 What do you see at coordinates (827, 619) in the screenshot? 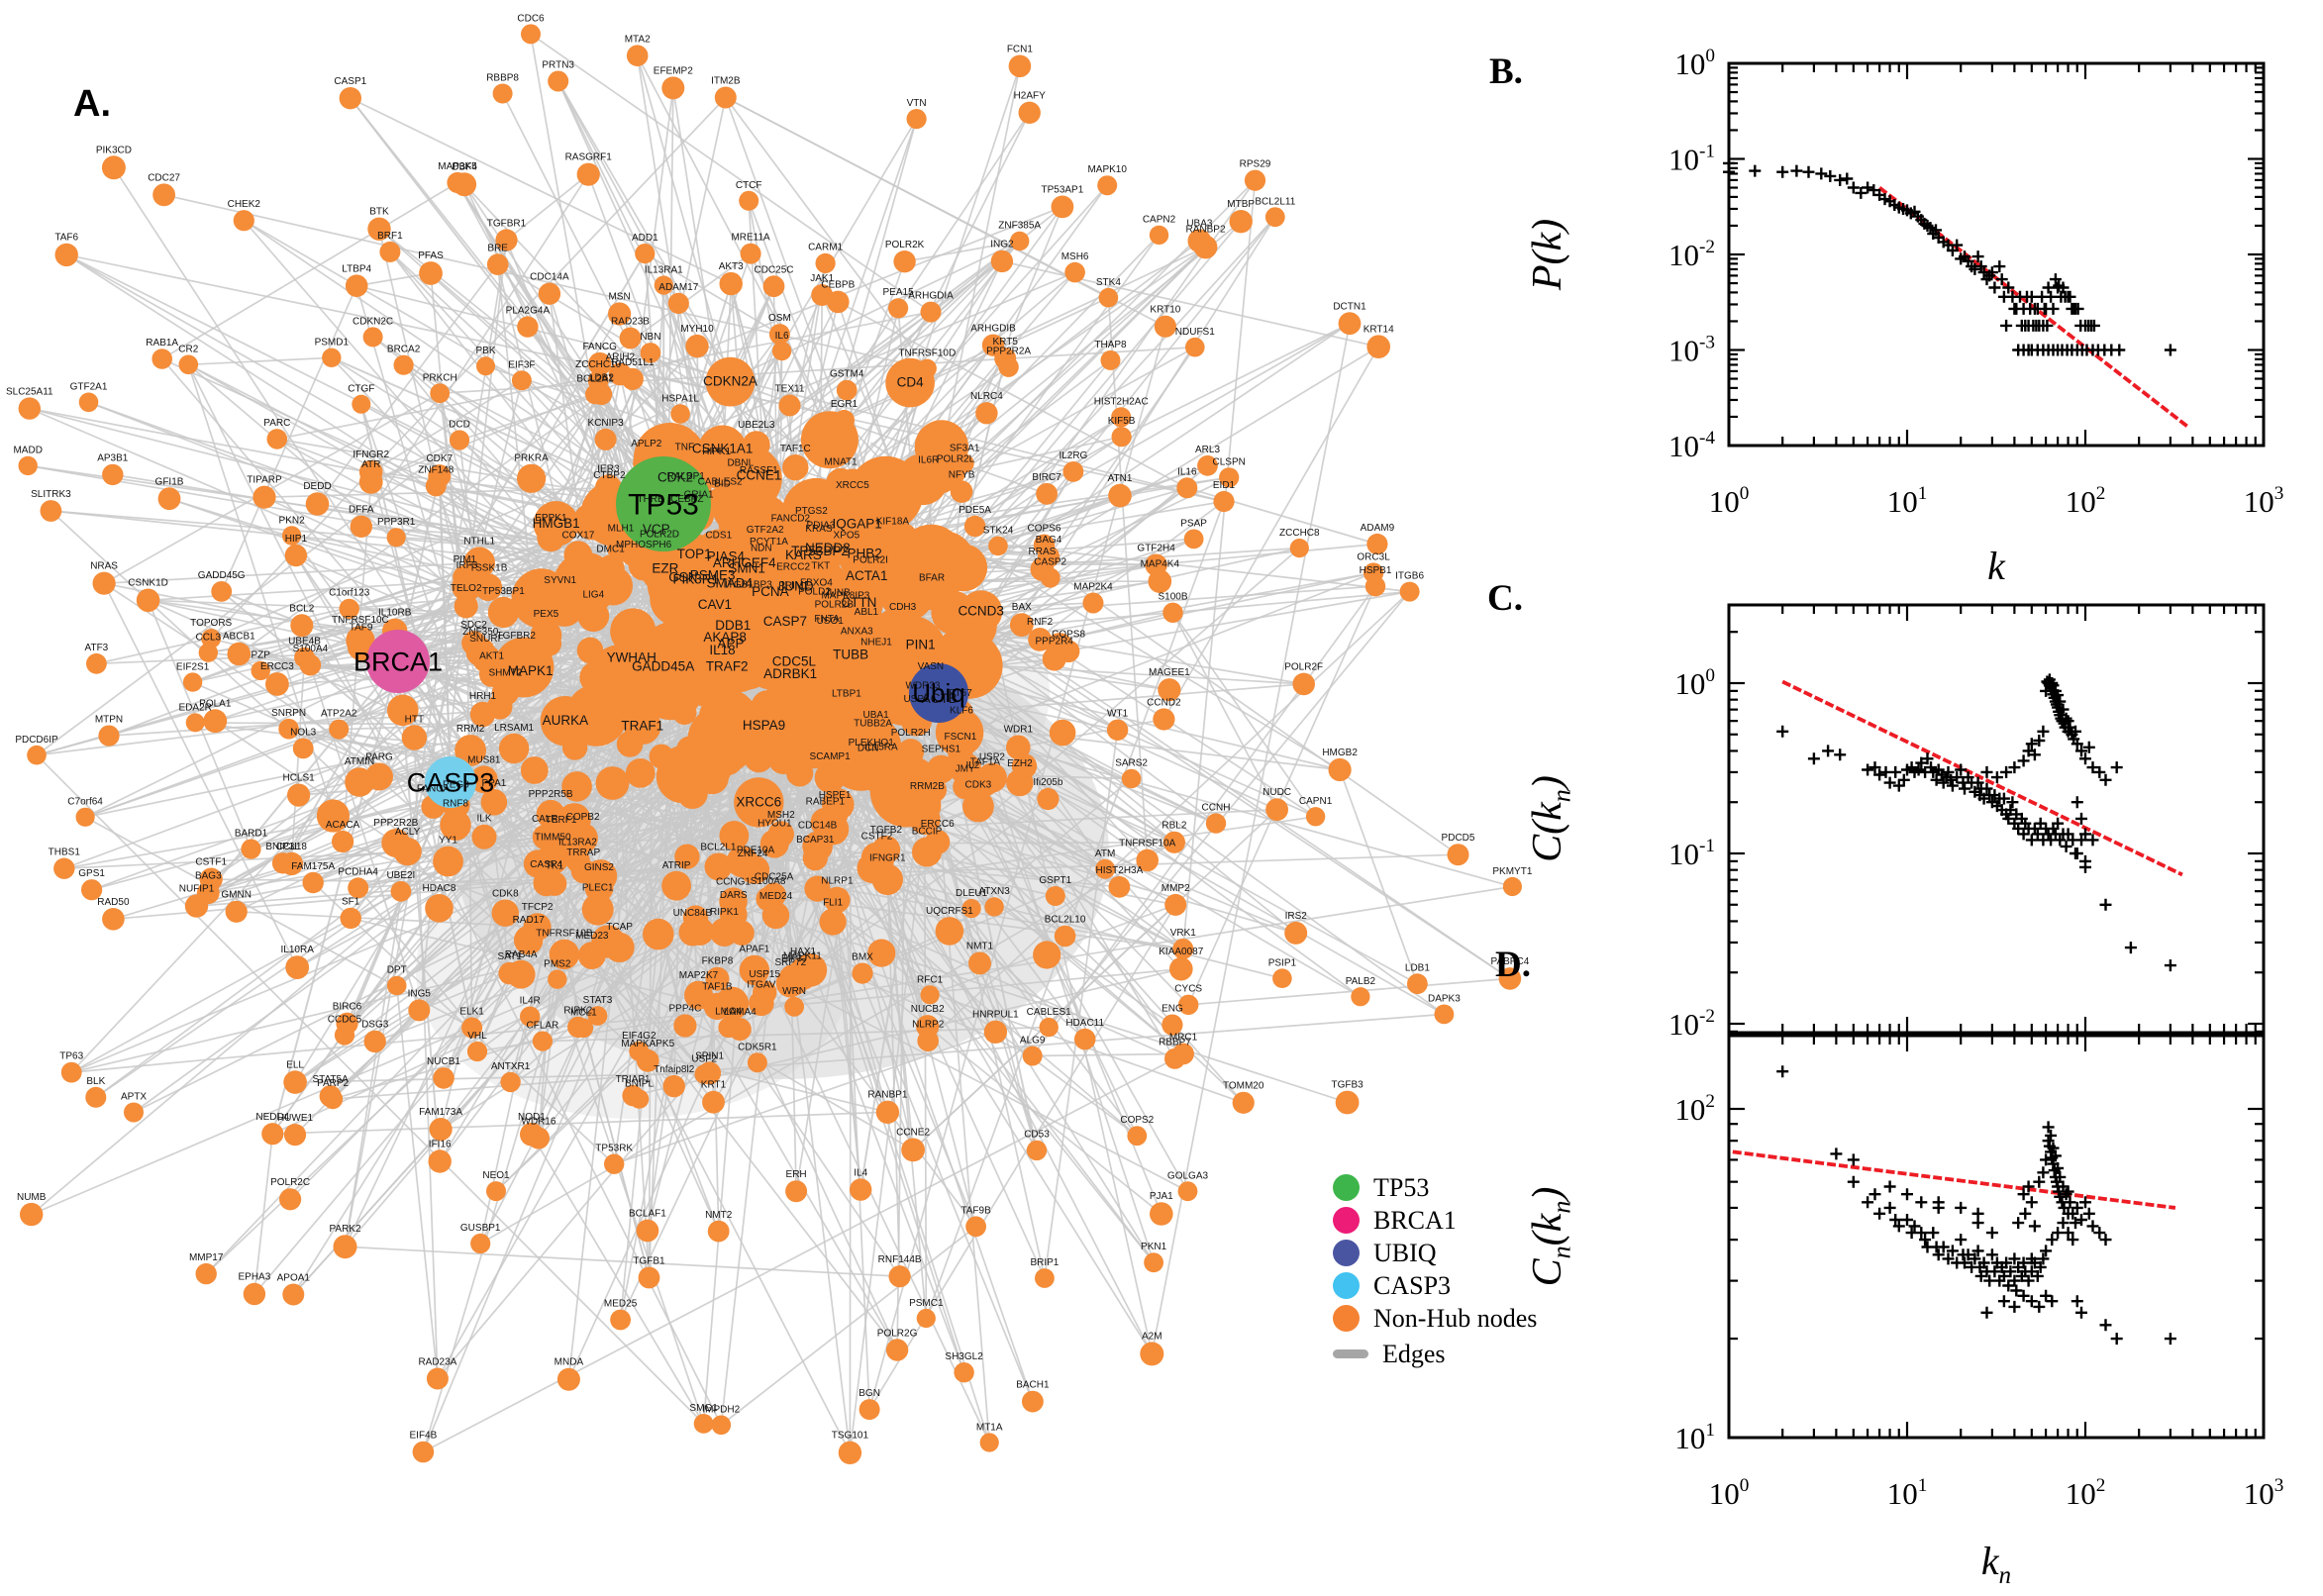
I see `svg-text: FNTA` at bounding box center [827, 619].